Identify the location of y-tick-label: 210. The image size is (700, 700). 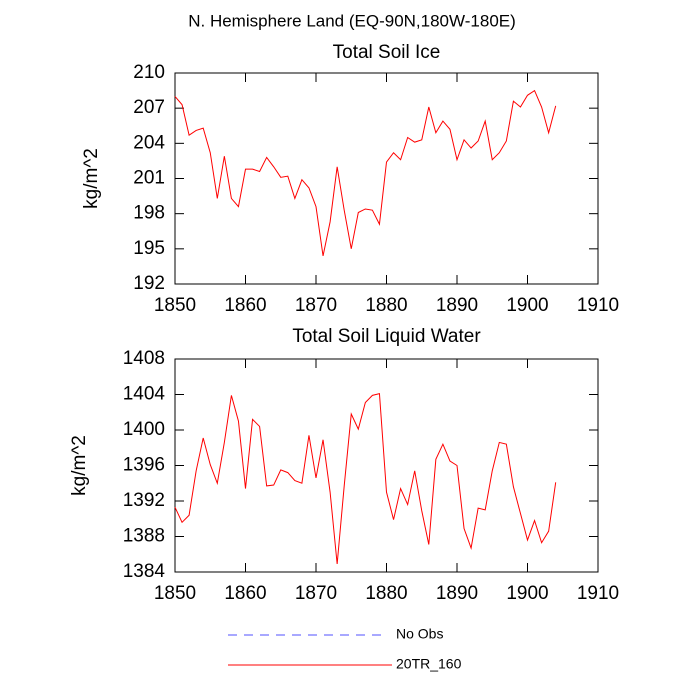
(149, 72).